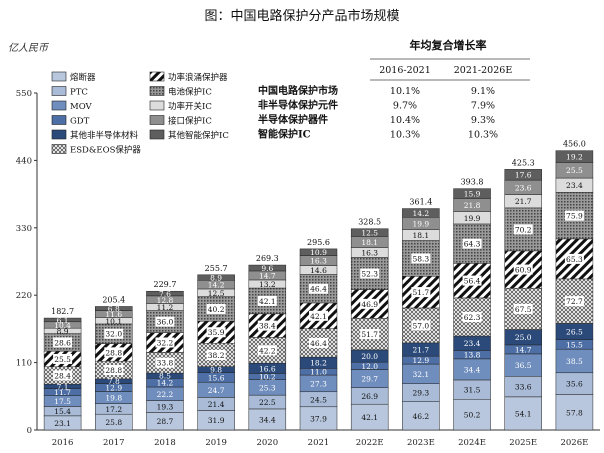 This screenshot has width=604, height=453. What do you see at coordinates (79, 93) in the screenshot?
I see `legend-label: PTC` at bounding box center [79, 93].